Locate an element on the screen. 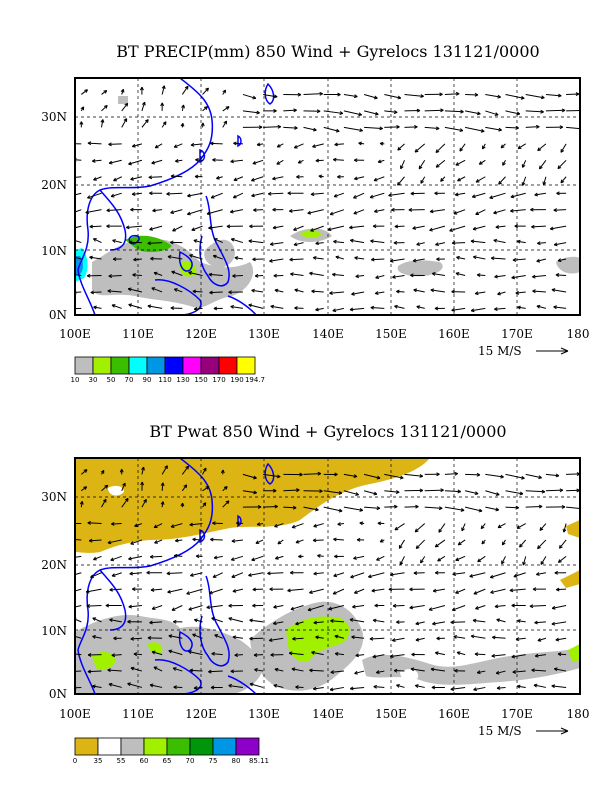 This screenshot has width=612, height=792. panel2-xtick-170: 170E is located at coordinates (517, 714).